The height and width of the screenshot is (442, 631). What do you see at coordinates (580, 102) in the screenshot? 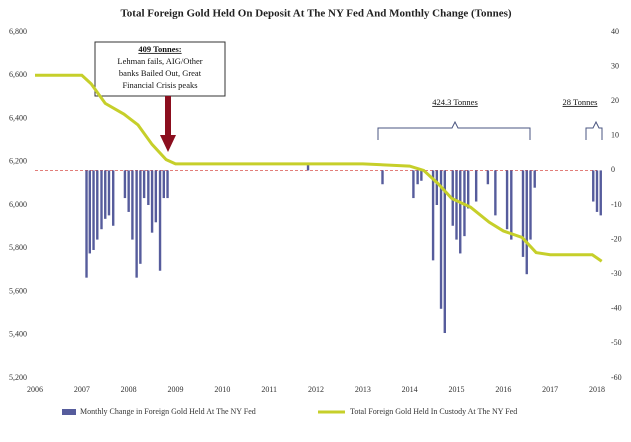
I see `annotation: 28 Tonnes` at bounding box center [580, 102].